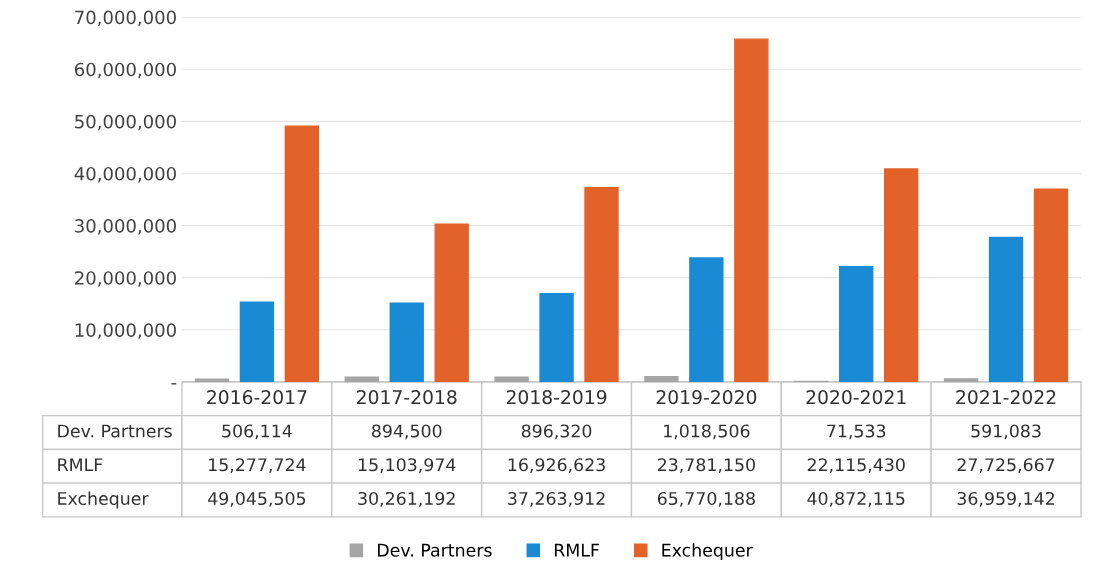 This screenshot has height=570, width=1103. I want to click on data-label: 16,926,623, so click(556, 466).